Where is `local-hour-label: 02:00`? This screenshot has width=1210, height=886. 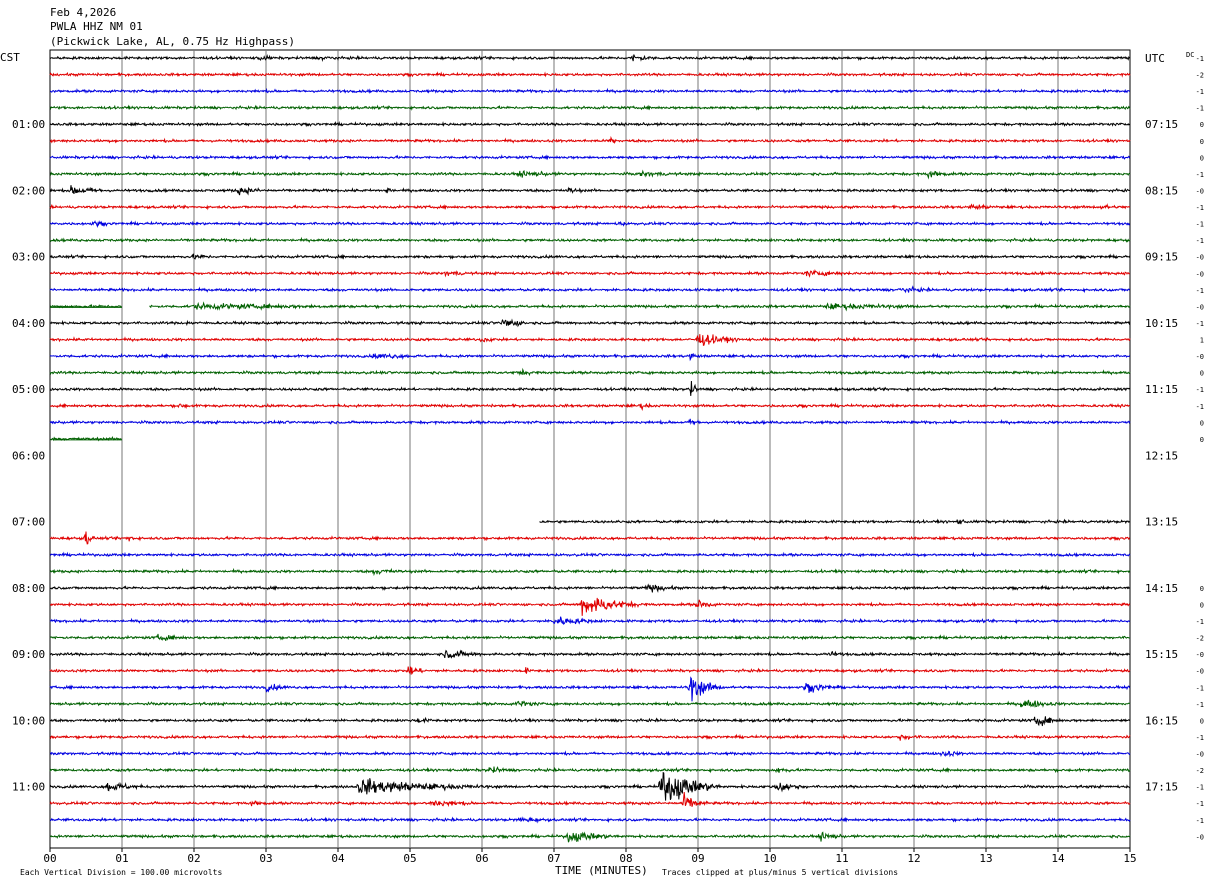
local-hour-label: 02:00 is located at coordinates (28, 190).